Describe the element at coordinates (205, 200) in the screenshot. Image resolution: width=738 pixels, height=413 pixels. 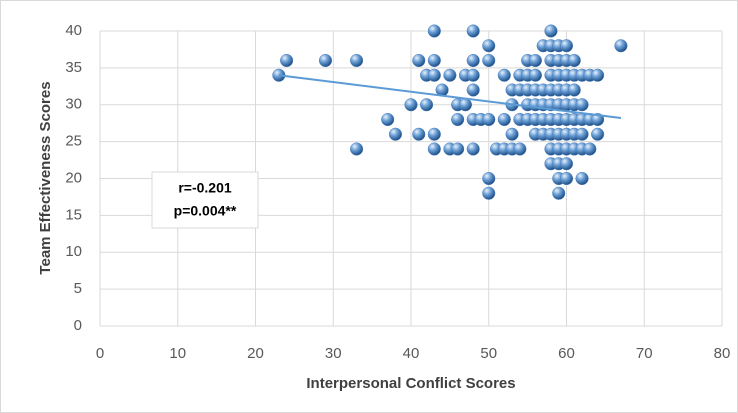
I see `annotation-box` at that location.